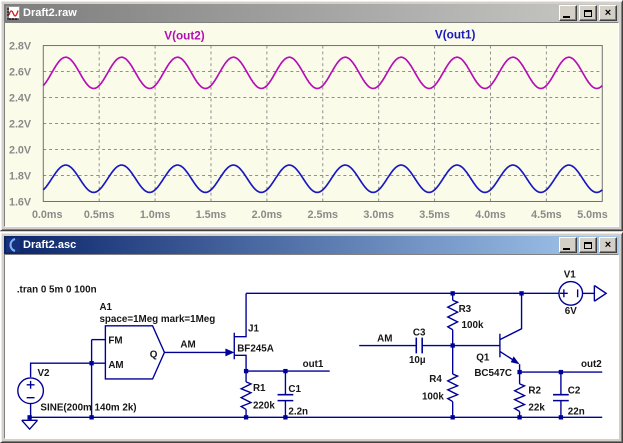 The image size is (623, 443). What do you see at coordinates (465, 309) in the screenshot?
I see `label-r3-name: R3` at bounding box center [465, 309].